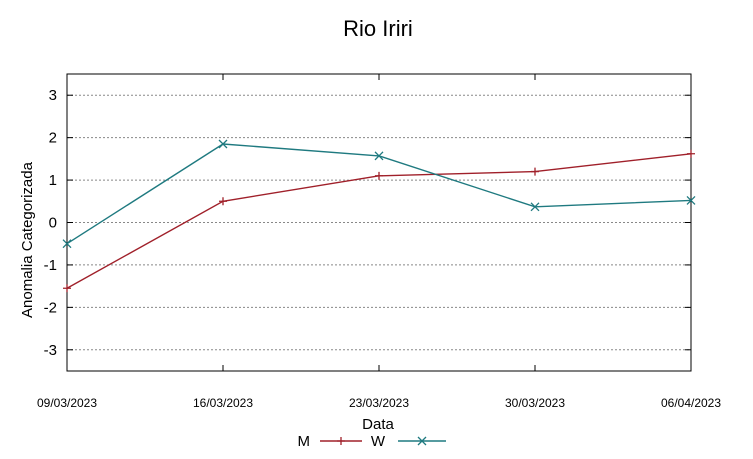  What do you see at coordinates (223, 403) in the screenshot?
I see `x-tick-label: 16/03/2023` at bounding box center [223, 403].